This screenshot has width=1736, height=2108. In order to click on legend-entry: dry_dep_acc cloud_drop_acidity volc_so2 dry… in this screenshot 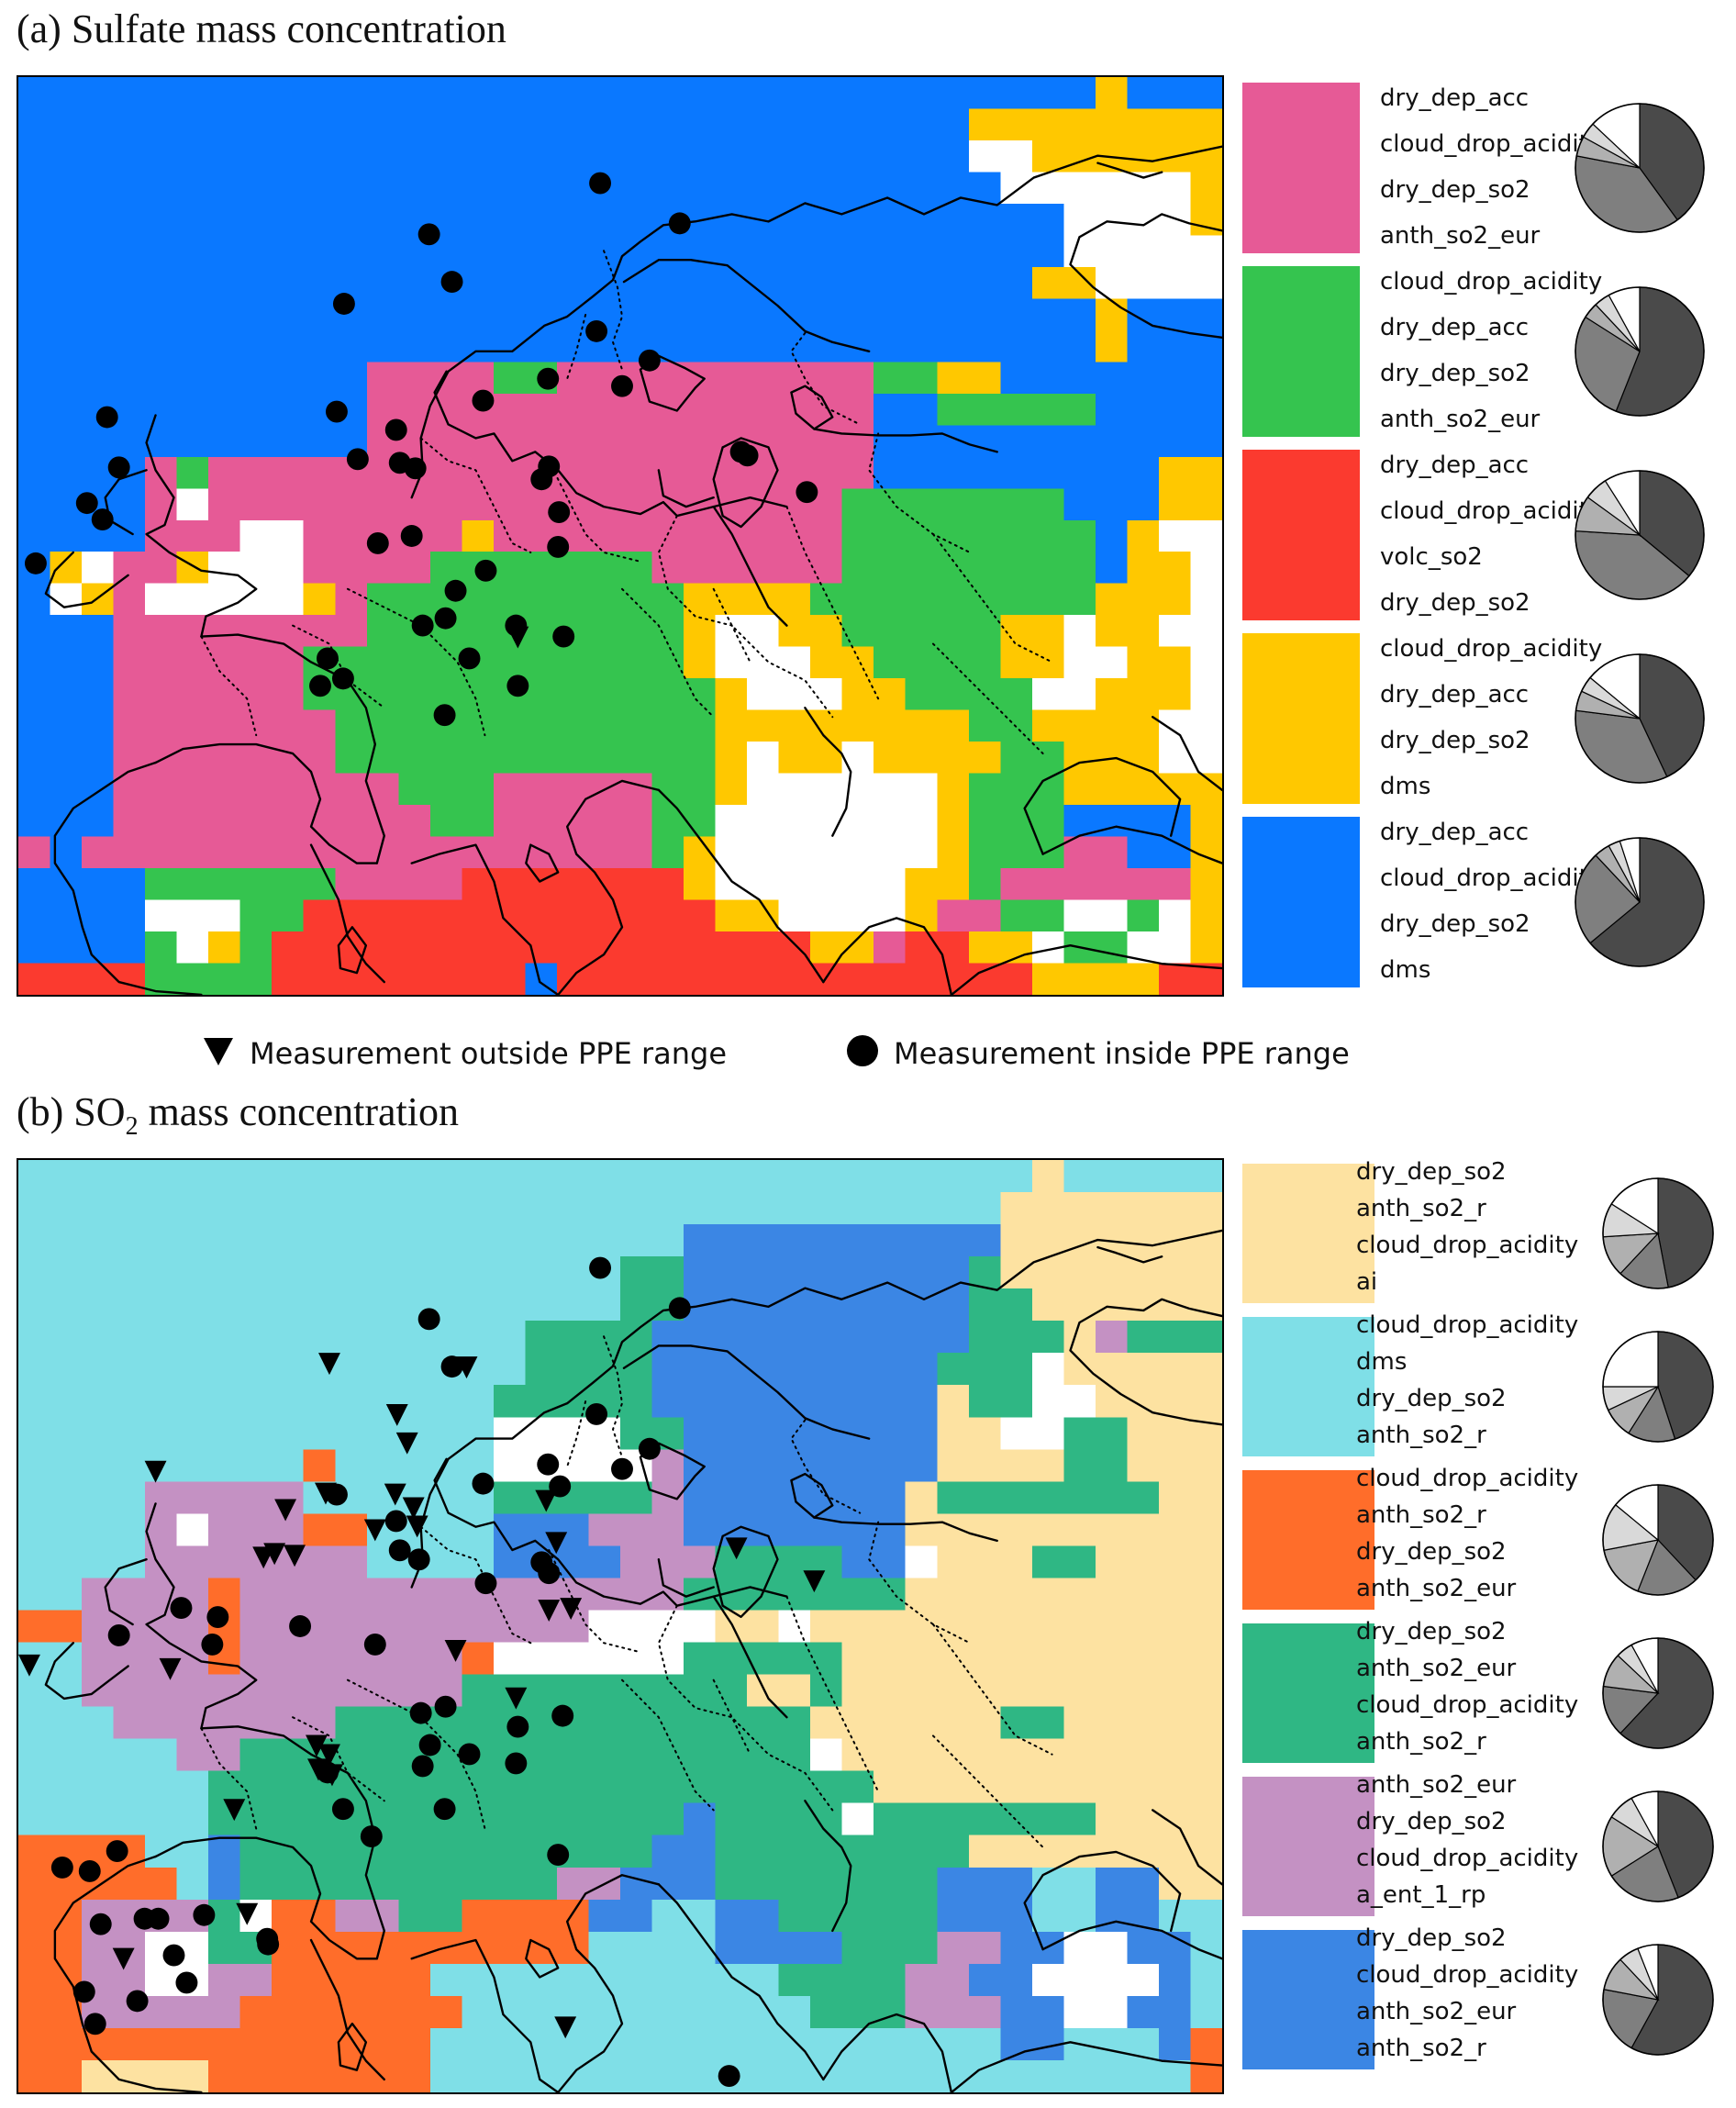, I will do `click(1489, 535)`.